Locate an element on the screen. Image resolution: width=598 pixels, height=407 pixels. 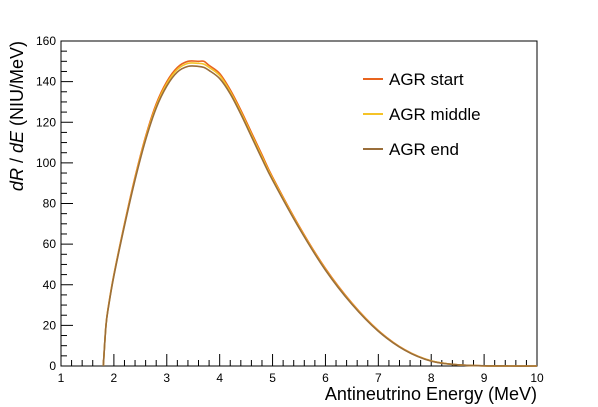
x-tick-label: 4 is located at coordinates (219, 378).